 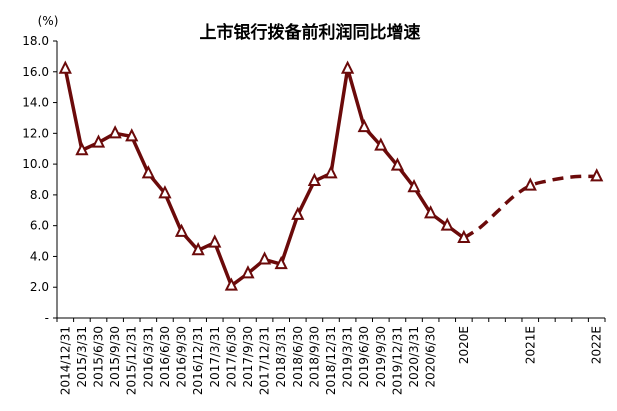 I want to click on x-tick-label: 2015/3/31, so click(x=82, y=357).